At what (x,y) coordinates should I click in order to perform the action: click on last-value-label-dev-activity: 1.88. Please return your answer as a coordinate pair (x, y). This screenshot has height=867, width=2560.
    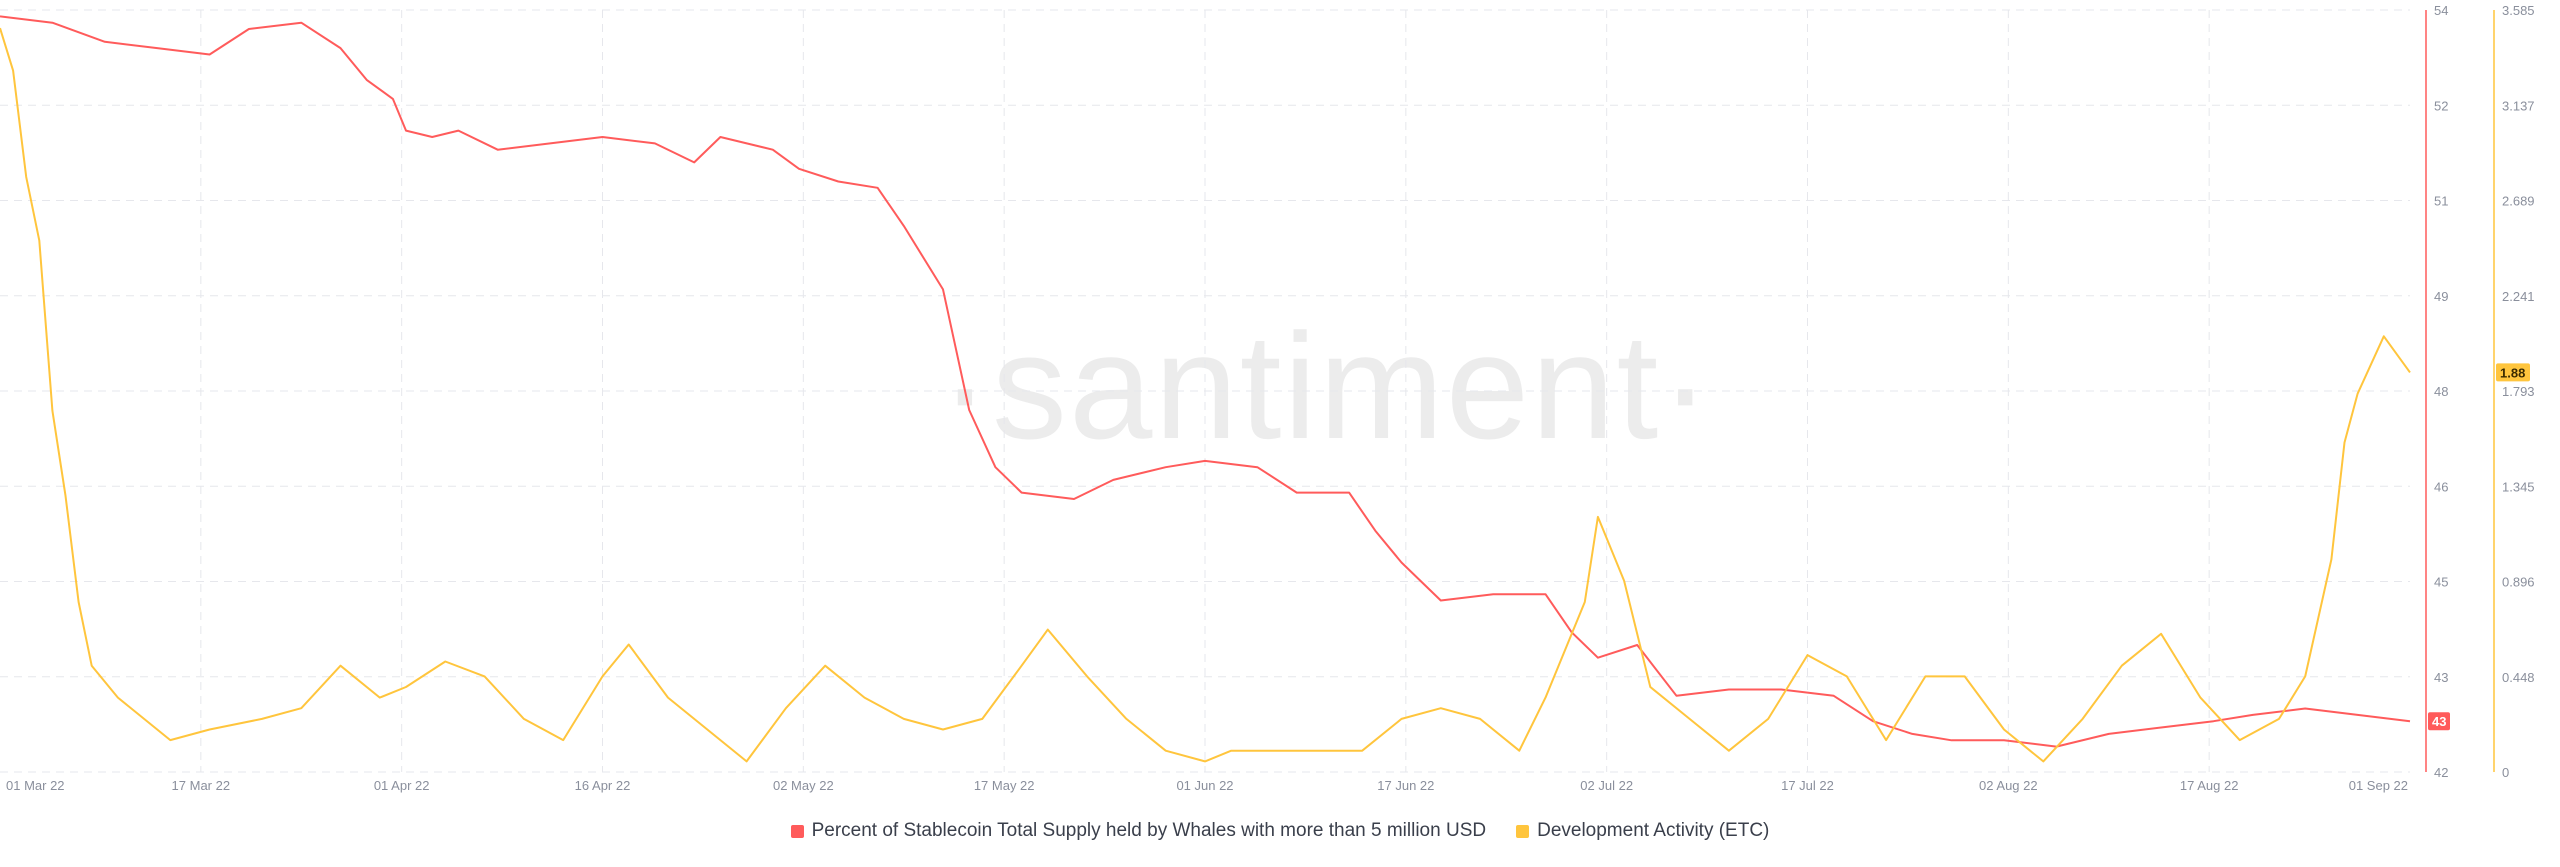
    Looking at the image, I should click on (2512, 372).